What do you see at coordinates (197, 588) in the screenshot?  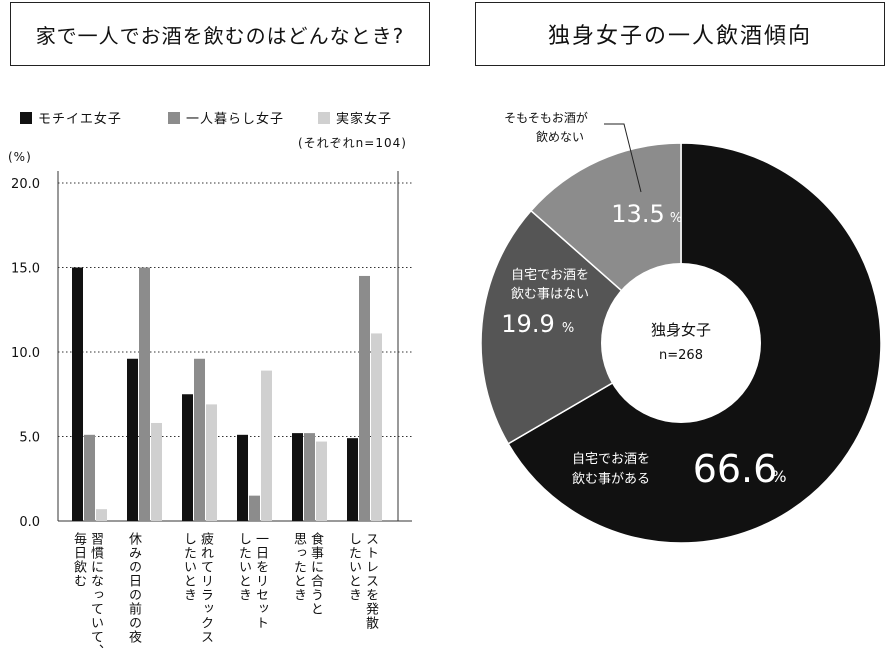 I see `category-label: 疲れてリラックス したいとき` at bounding box center [197, 588].